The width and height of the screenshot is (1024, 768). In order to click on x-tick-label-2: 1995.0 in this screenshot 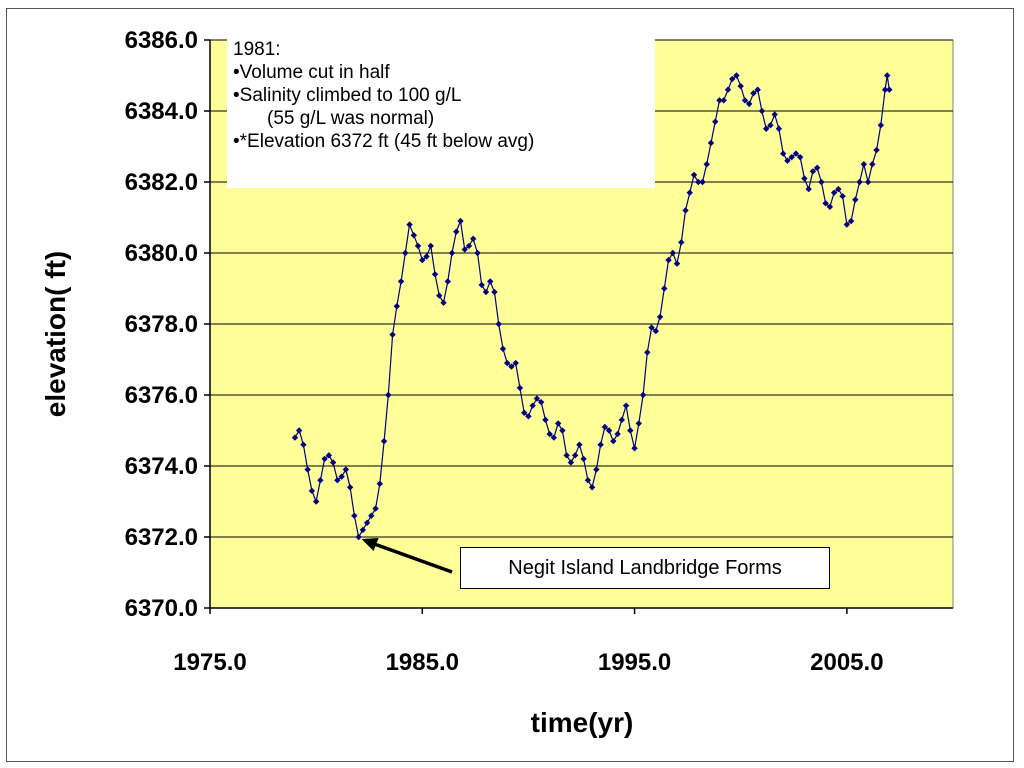, I will do `click(634, 662)`.